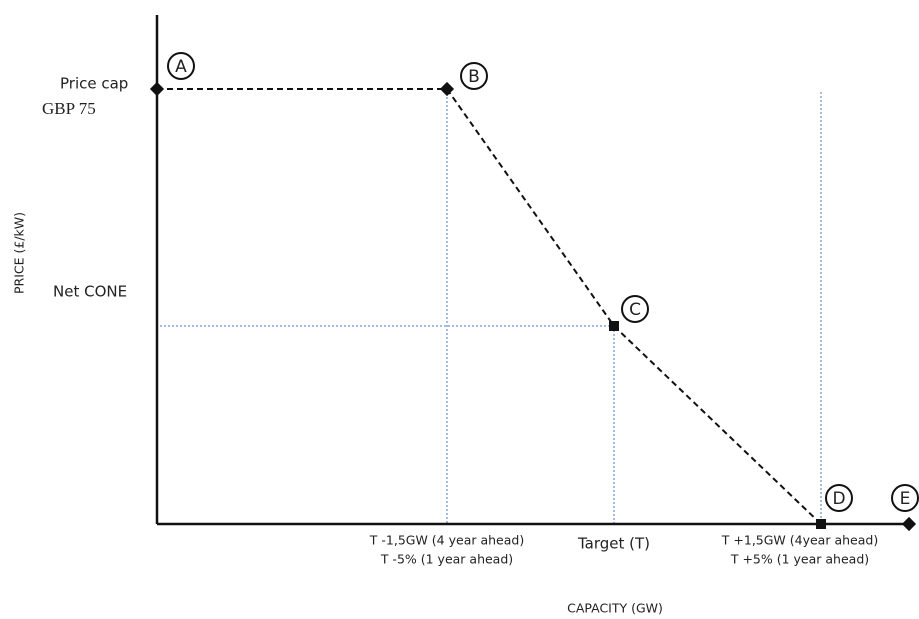 This screenshot has height=619, width=919. I want to click on point-label: A, so click(181, 67).